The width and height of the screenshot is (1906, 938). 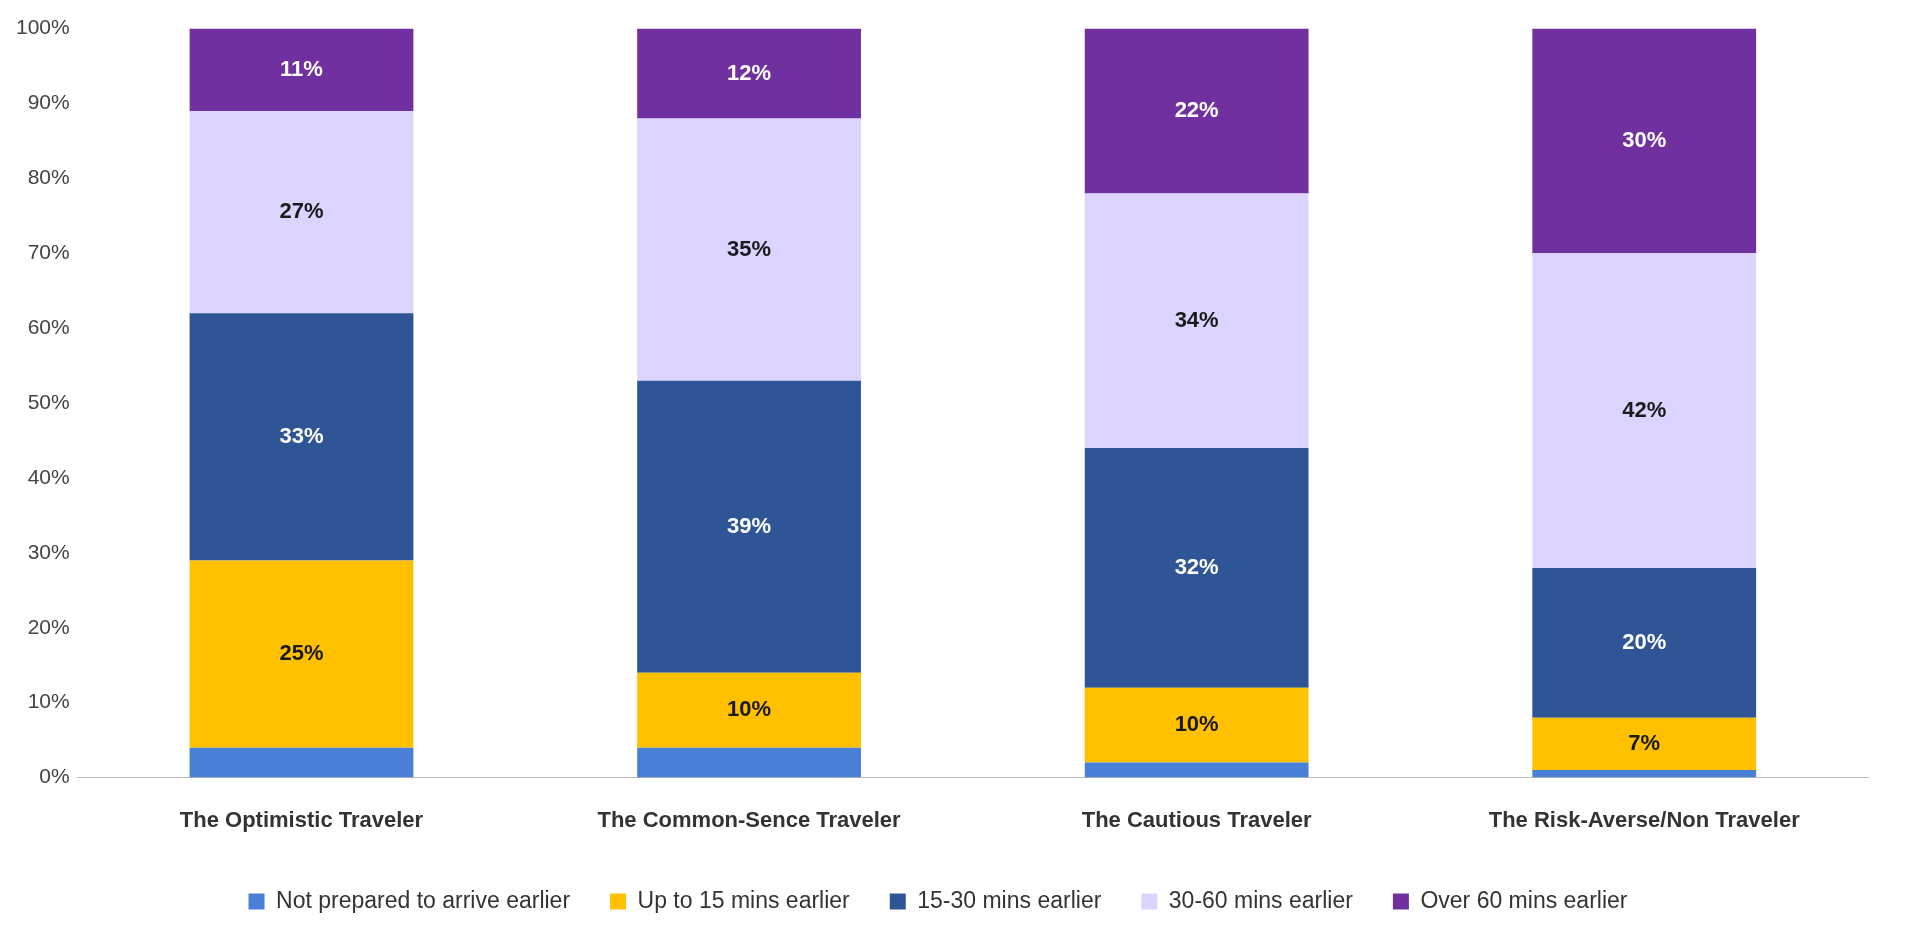 I want to click on y-tick-label: 20%, so click(x=48, y=626).